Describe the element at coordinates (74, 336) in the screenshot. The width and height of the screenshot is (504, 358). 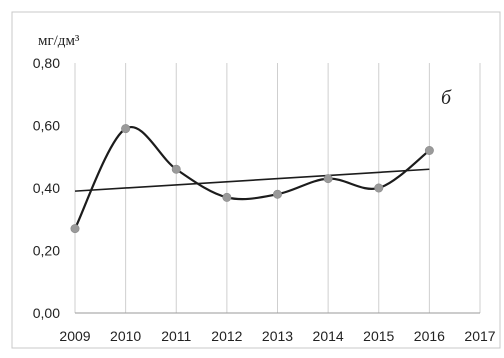
I see `x-tick-label: 2009` at that location.